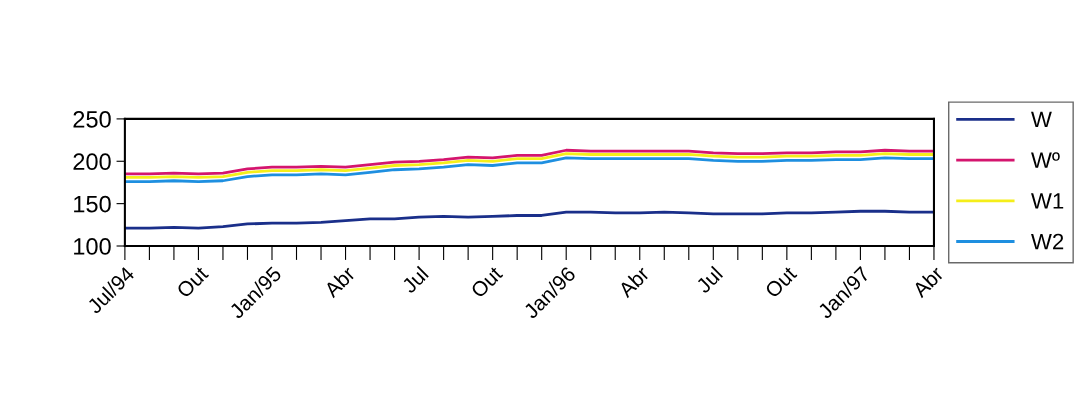  What do you see at coordinates (1047, 201) in the screenshot?
I see `legend-label: W1` at bounding box center [1047, 201].